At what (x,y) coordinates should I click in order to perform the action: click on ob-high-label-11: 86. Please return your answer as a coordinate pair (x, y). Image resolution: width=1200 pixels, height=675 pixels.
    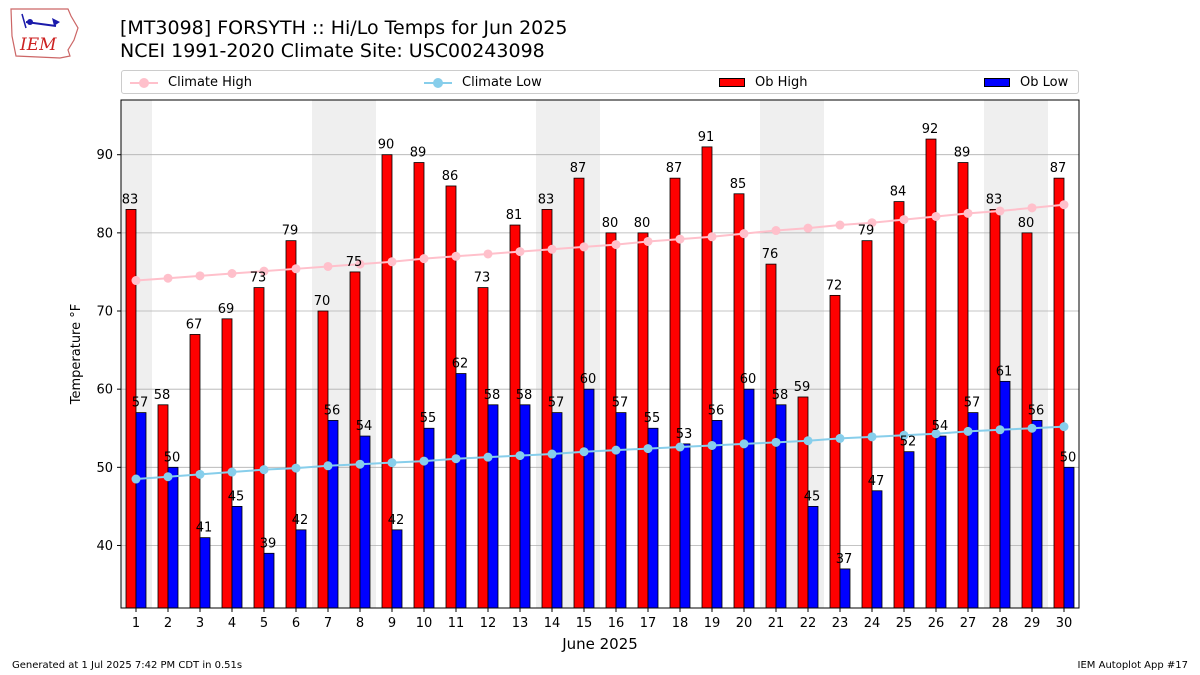
    Looking at the image, I should click on (450, 176).